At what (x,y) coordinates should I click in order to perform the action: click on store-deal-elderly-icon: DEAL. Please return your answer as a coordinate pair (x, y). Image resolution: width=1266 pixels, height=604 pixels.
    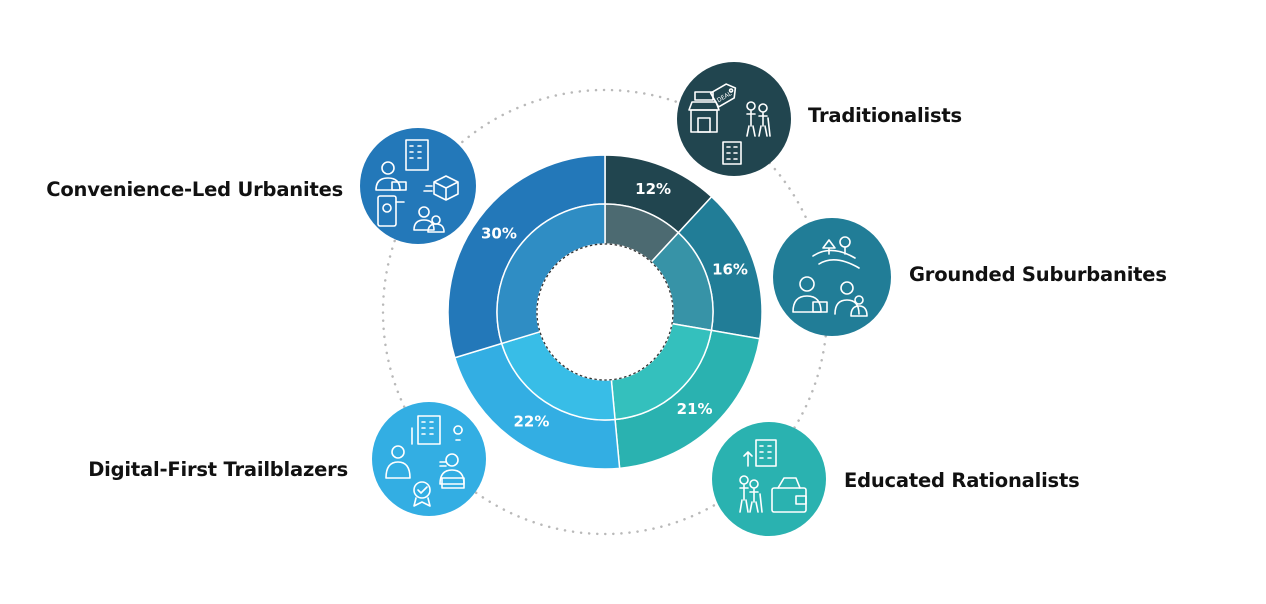
    Looking at the image, I should click on (729, 124).